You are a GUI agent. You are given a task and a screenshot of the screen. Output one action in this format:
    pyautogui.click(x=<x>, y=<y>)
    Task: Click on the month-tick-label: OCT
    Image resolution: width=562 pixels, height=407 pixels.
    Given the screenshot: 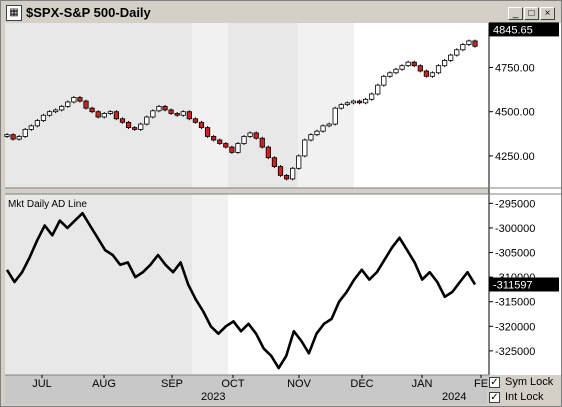 What is the action you would take?
    pyautogui.click(x=233, y=384)
    